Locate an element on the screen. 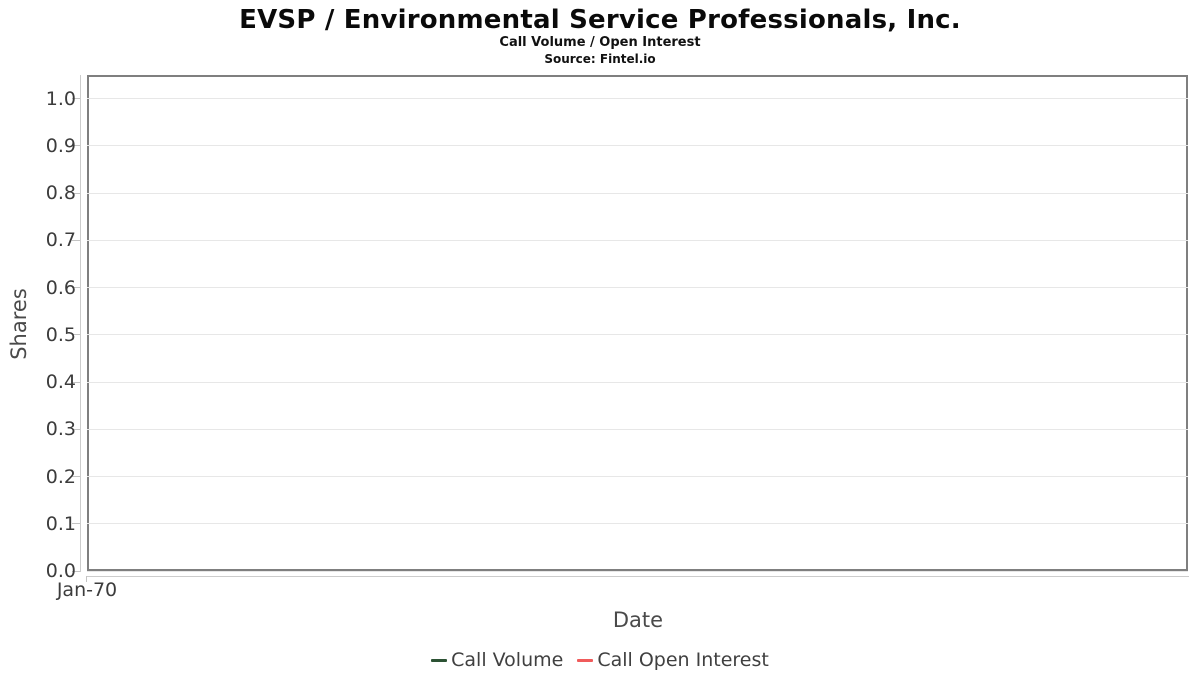 The height and width of the screenshot is (675, 1200). y-tick-label: 1.0 is located at coordinates (60, 98).